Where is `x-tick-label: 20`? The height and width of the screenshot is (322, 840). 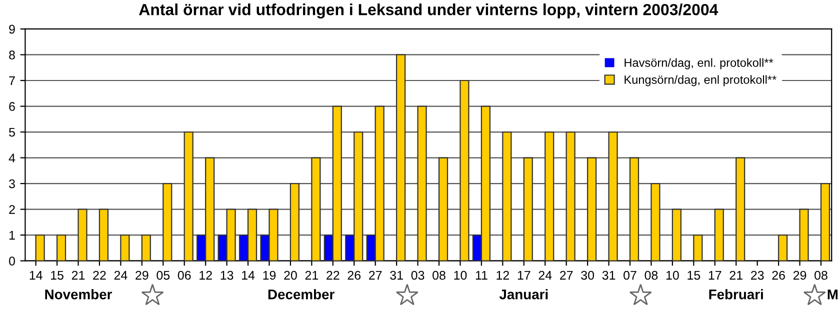
x-tick-label: 20 is located at coordinates (290, 275).